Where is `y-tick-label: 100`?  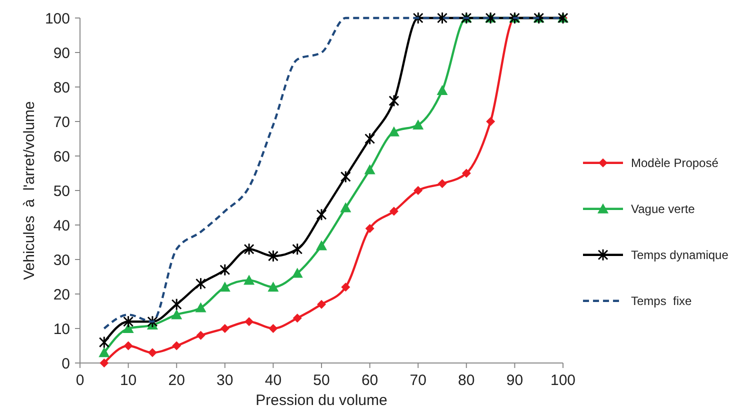 y-tick-label: 100 is located at coordinates (57, 19).